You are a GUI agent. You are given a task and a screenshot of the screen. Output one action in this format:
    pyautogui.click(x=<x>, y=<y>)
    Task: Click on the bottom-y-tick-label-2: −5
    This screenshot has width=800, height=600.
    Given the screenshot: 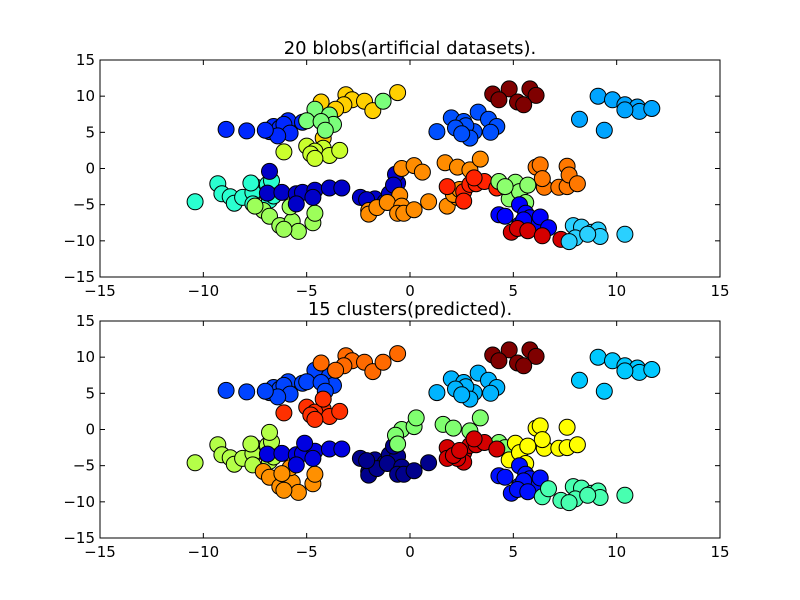 What is the action you would take?
    pyautogui.click(x=84, y=466)
    